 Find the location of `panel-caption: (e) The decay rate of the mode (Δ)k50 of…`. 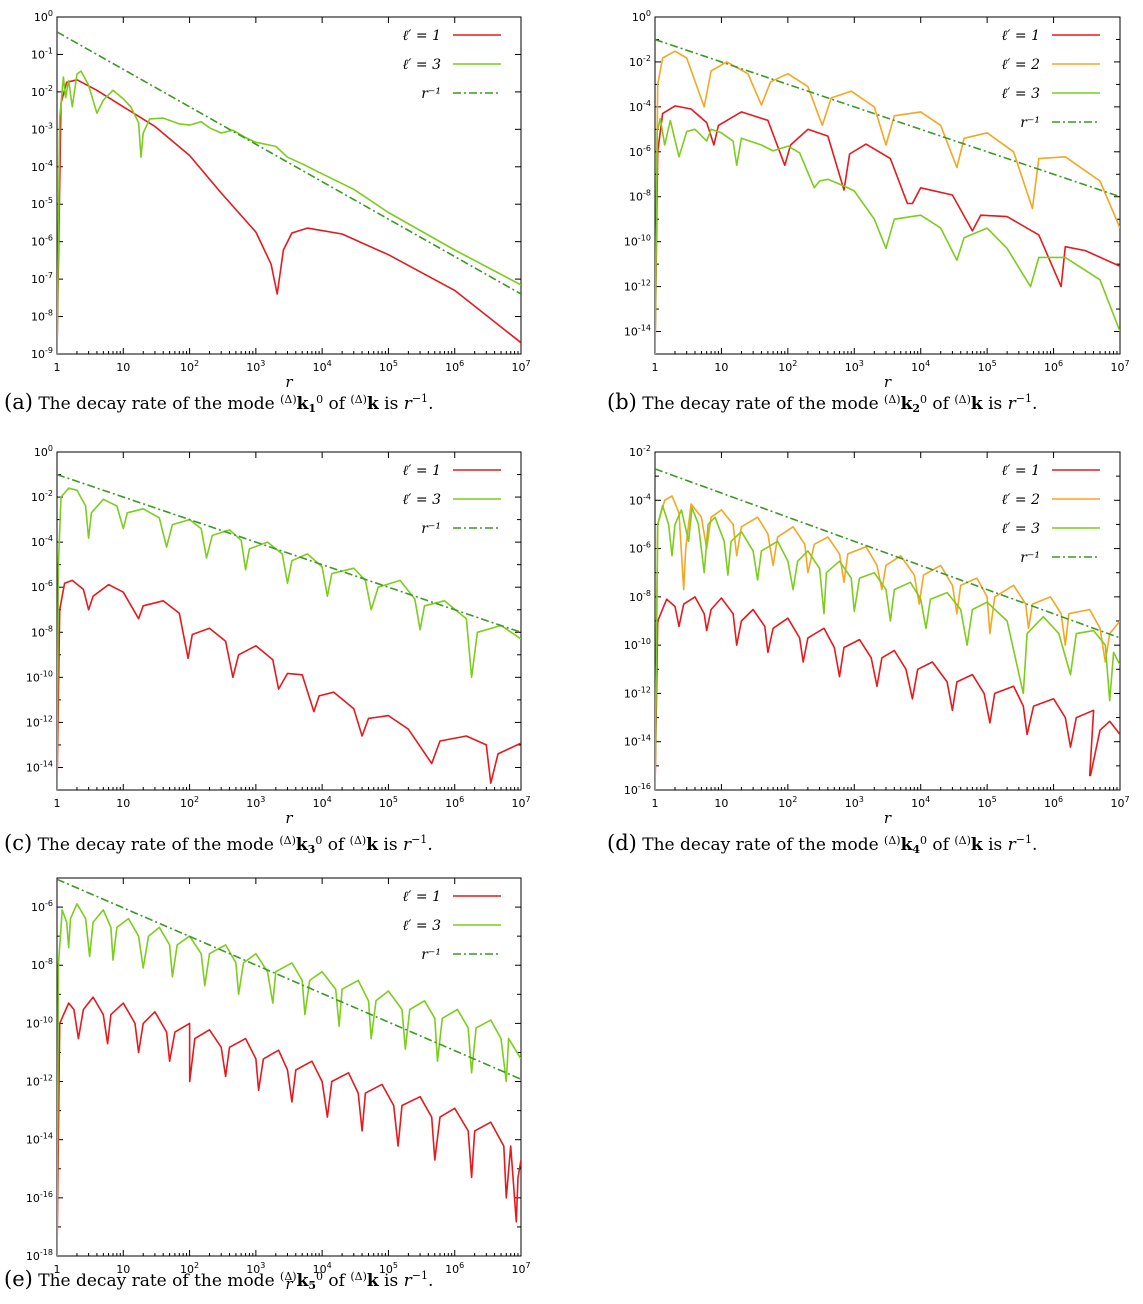

panel-caption: (e) The decay rate of the mode (Δ)k50 of… is located at coordinates (218, 1279).